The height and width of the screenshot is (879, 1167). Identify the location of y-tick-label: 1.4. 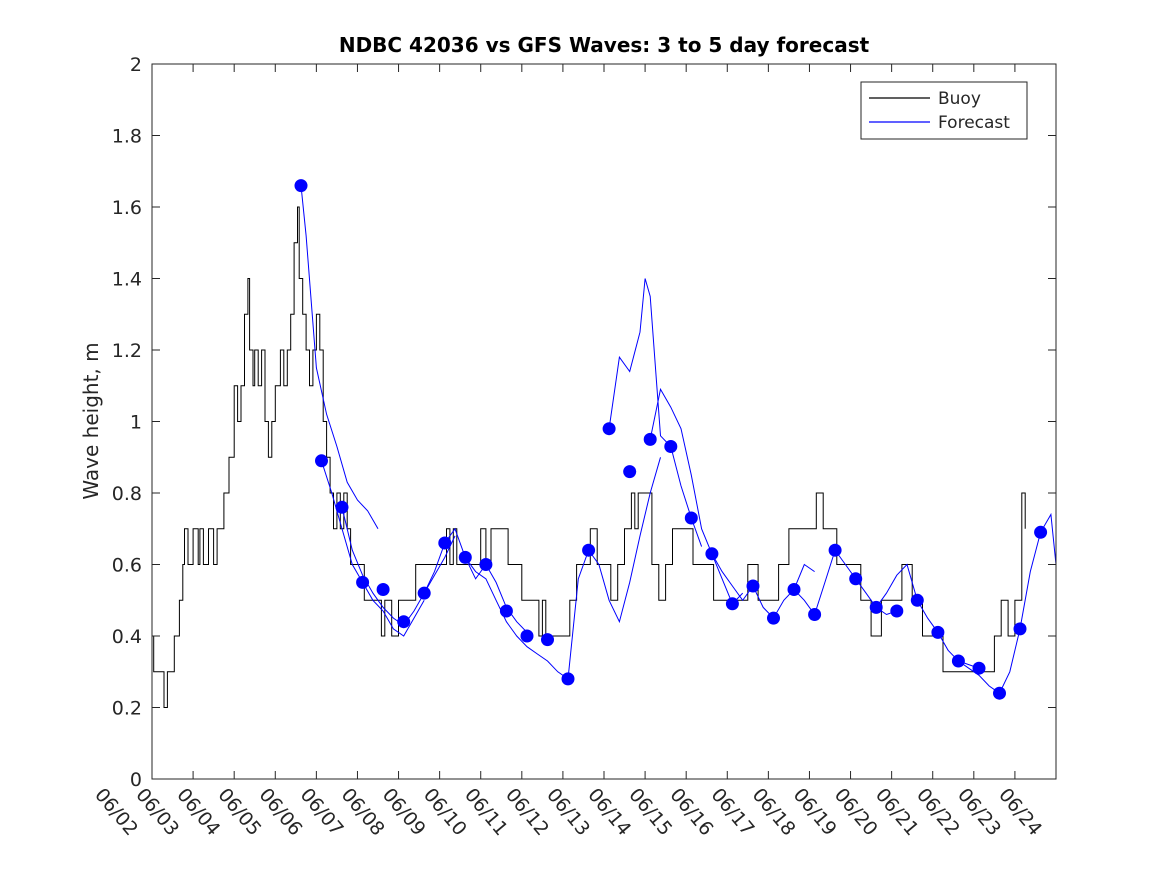
(127, 280).